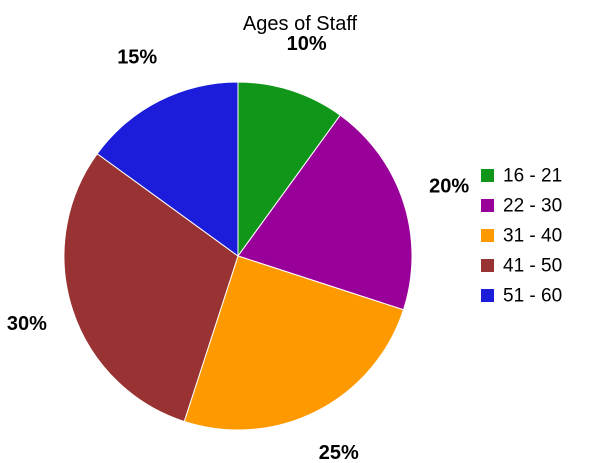 This screenshot has height=463, width=600. I want to click on legend-label-31-40: 31 - 40, so click(532, 236).